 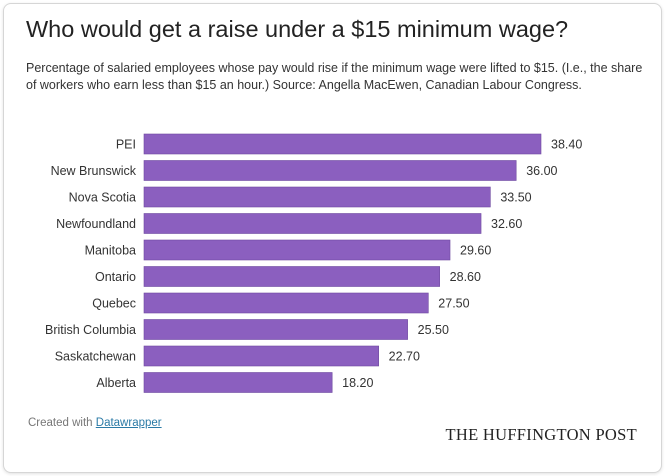 I want to click on category-label: Manitoba, so click(x=110, y=251).